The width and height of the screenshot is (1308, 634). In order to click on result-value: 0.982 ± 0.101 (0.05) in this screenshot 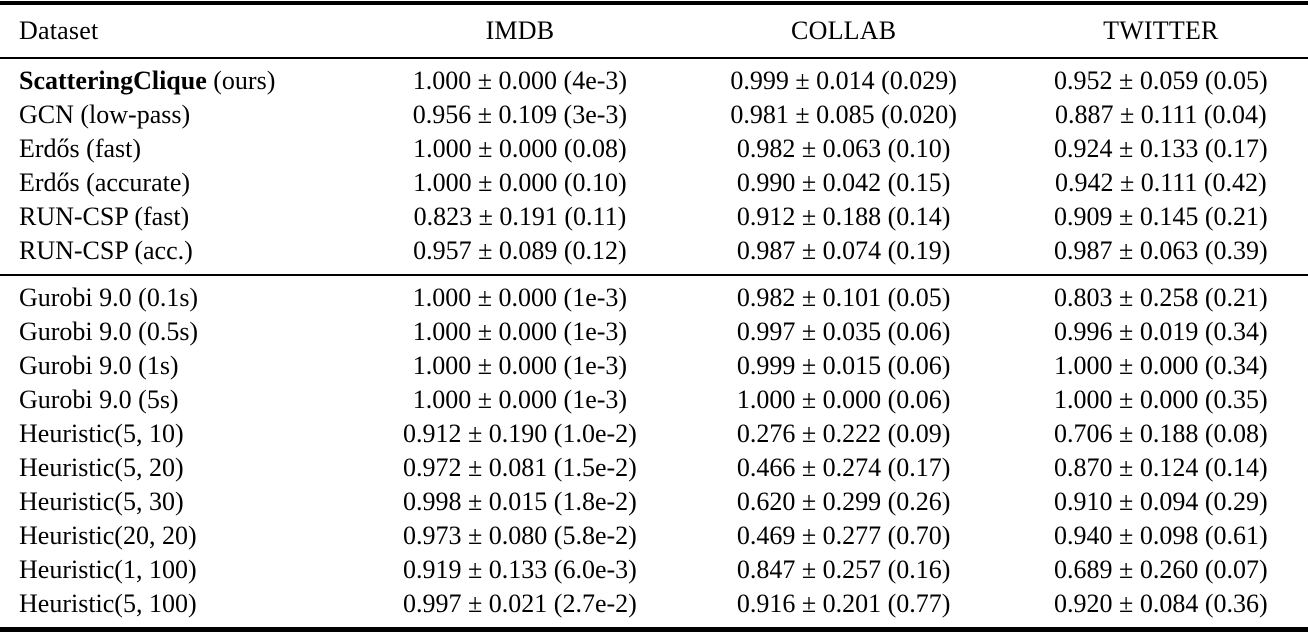, I will do `click(843, 297)`.